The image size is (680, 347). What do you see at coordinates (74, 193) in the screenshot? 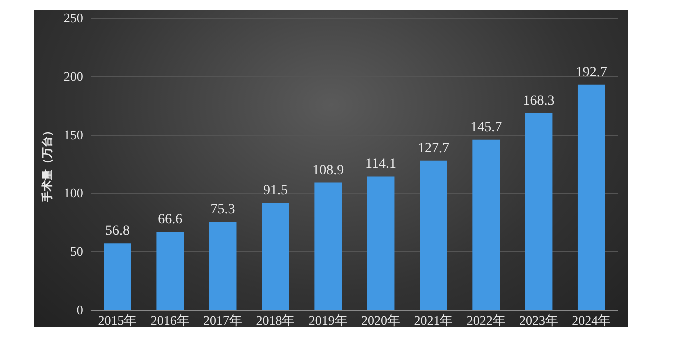
I see `y-tick-label: 100` at bounding box center [74, 193].